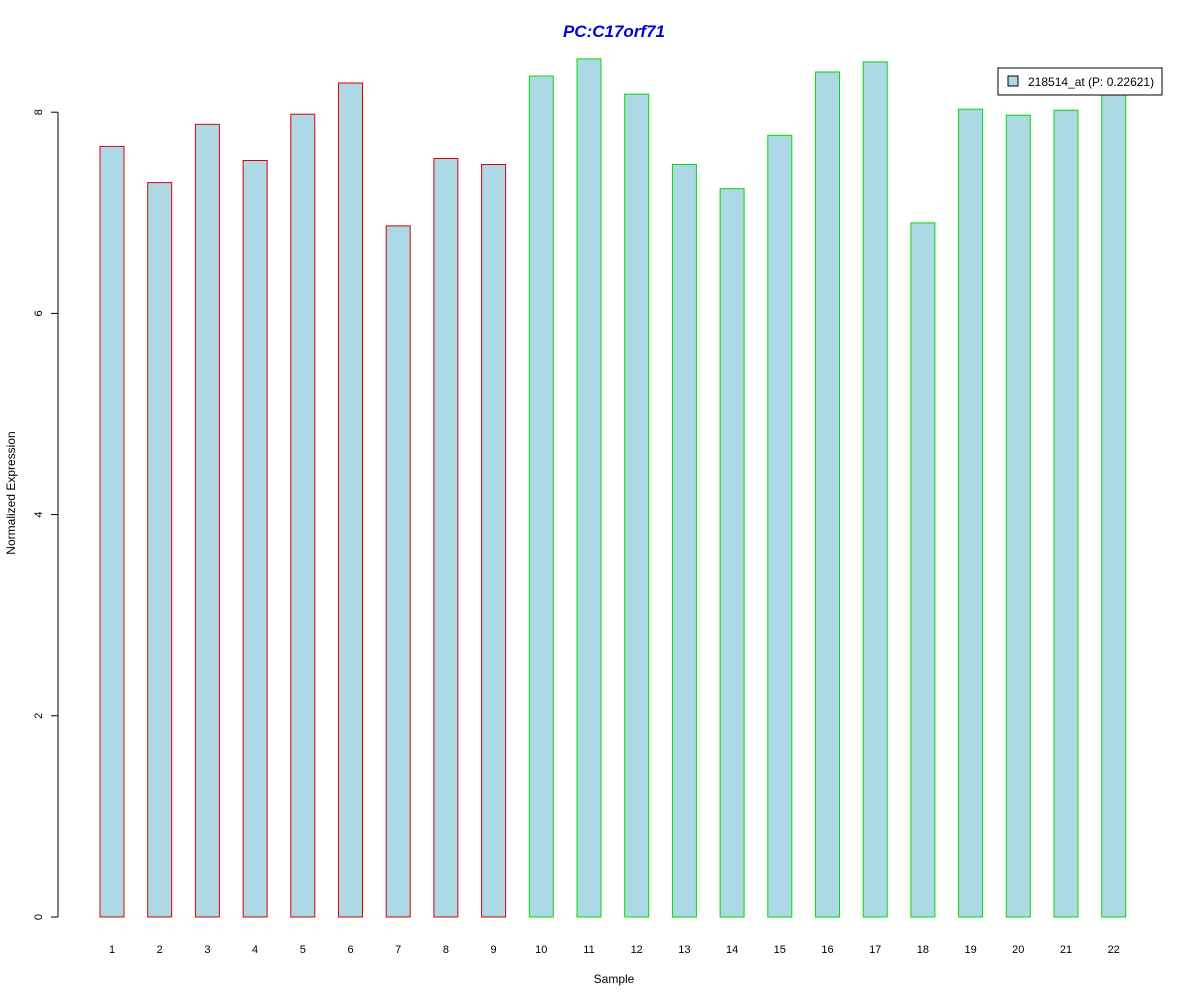 The height and width of the screenshot is (1000, 1200). Describe the element at coordinates (39, 917) in the screenshot. I see `y-tick-label: 0` at that location.